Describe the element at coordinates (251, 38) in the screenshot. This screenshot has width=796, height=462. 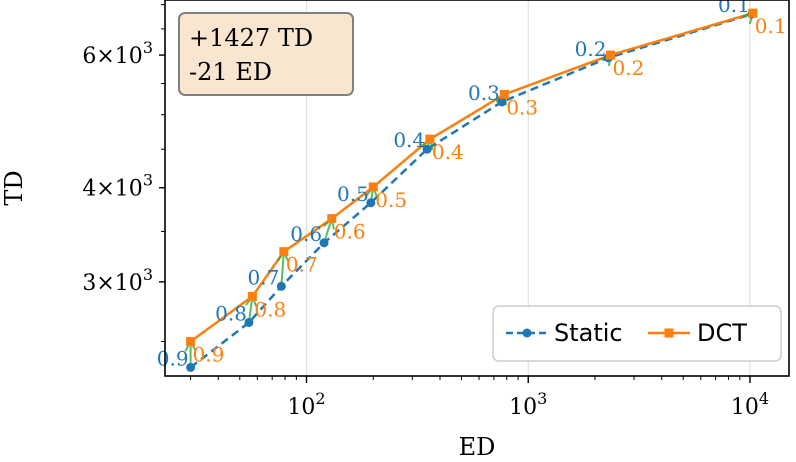
I see `annotation-line-td: +1427 TD` at that location.